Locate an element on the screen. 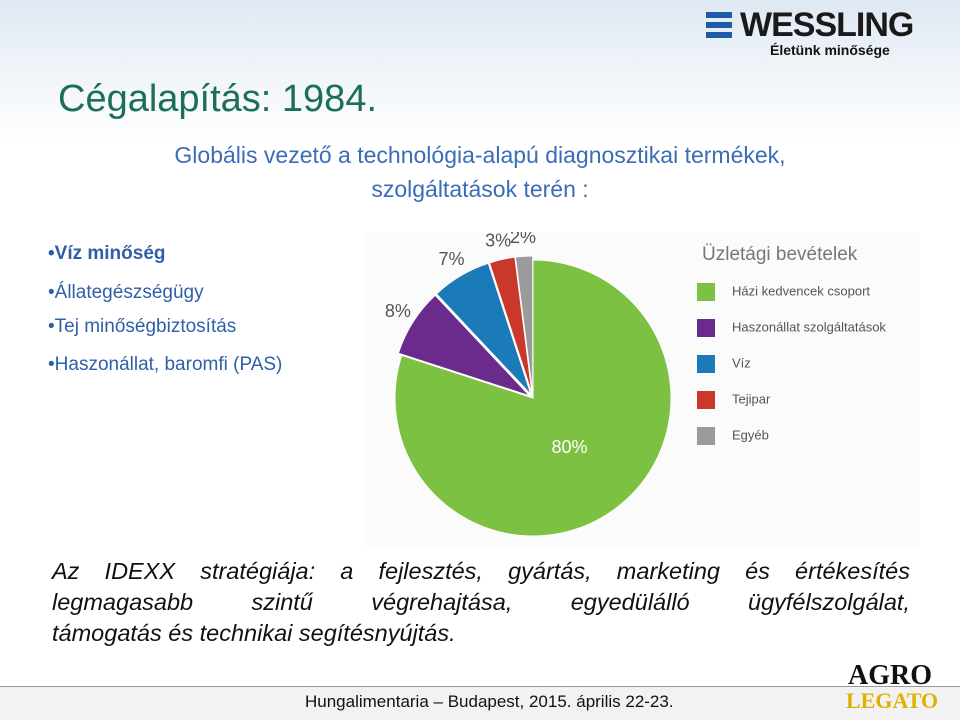 This screenshot has height=720, width=960. footer-logo: AGRO is located at coordinates (890, 675).